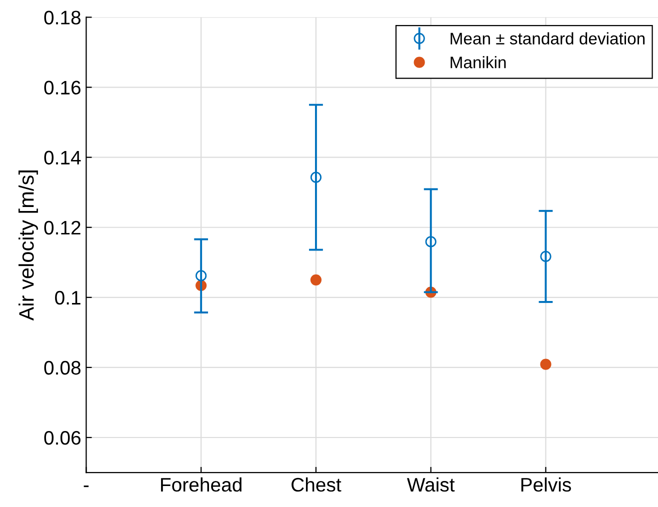 Image resolution: width=658 pixels, height=507 pixels. I want to click on y-tick-label: 0.08, so click(62, 367).